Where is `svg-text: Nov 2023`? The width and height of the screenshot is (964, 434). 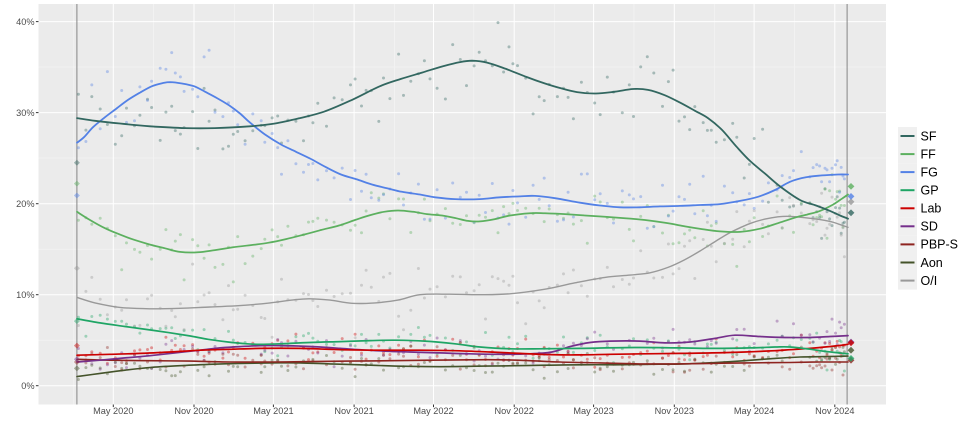
svg-text: Nov 2023 is located at coordinates (674, 411).